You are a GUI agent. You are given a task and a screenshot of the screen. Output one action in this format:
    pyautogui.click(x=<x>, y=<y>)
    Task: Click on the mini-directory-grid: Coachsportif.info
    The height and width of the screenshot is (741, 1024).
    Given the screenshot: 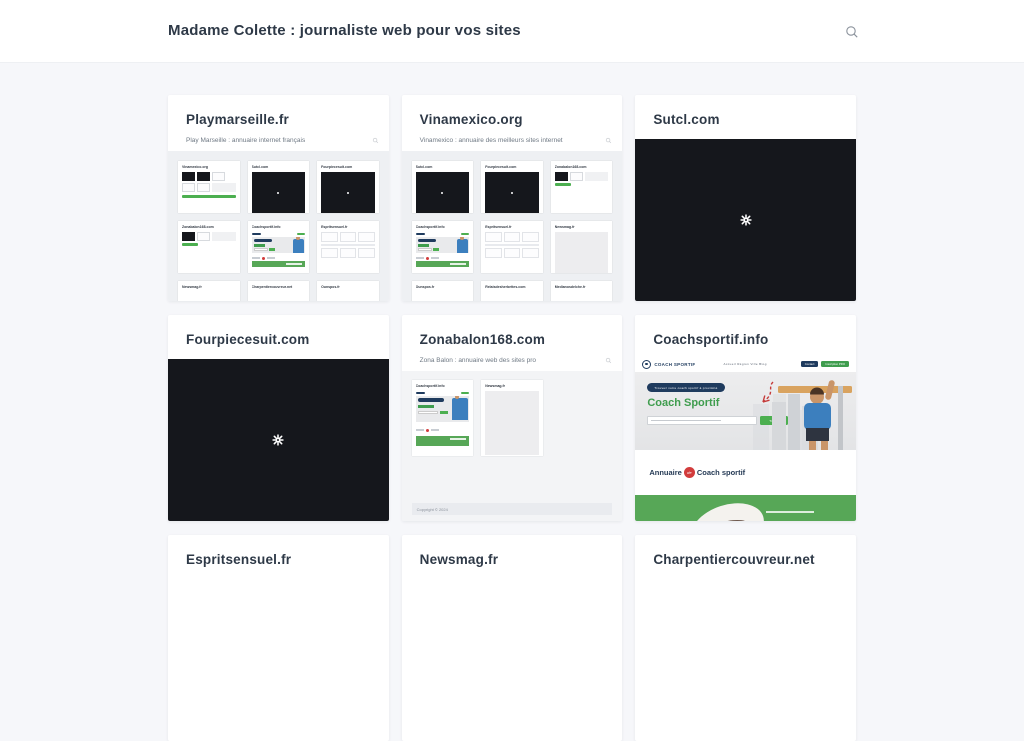 What is the action you would take?
    pyautogui.click(x=512, y=418)
    